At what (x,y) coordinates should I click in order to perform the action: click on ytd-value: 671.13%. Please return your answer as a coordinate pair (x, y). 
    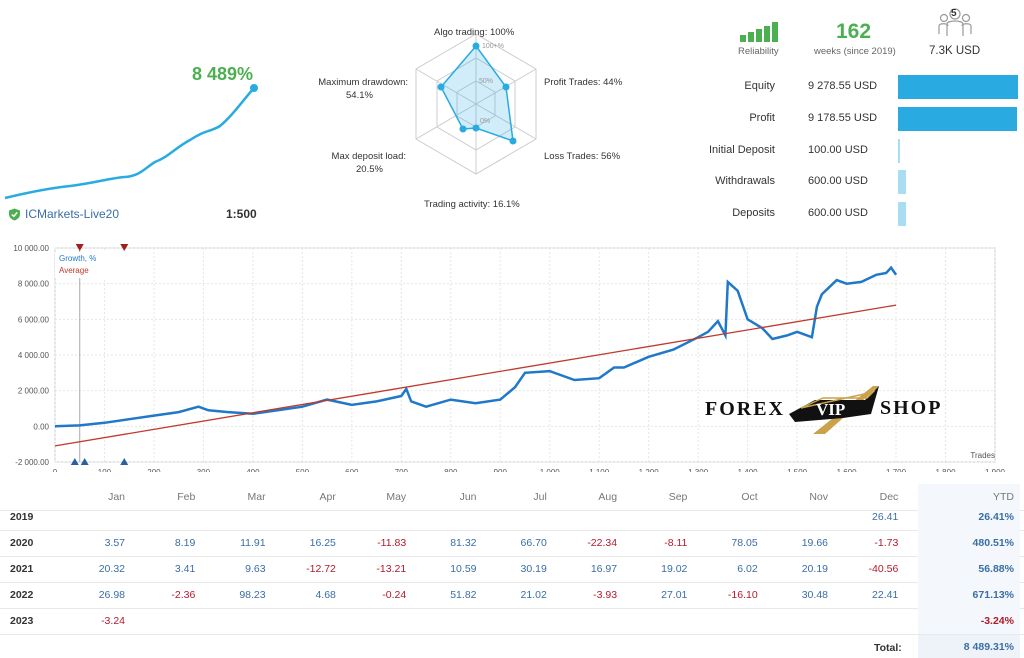
    Looking at the image, I should click on (969, 595).